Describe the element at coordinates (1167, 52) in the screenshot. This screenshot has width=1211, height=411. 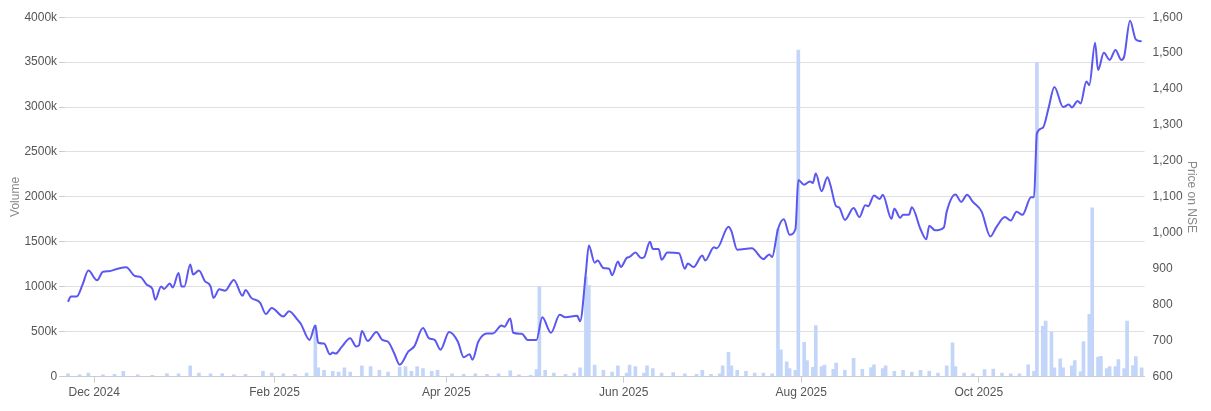
I see `y2-tick-label: 1,500` at that location.